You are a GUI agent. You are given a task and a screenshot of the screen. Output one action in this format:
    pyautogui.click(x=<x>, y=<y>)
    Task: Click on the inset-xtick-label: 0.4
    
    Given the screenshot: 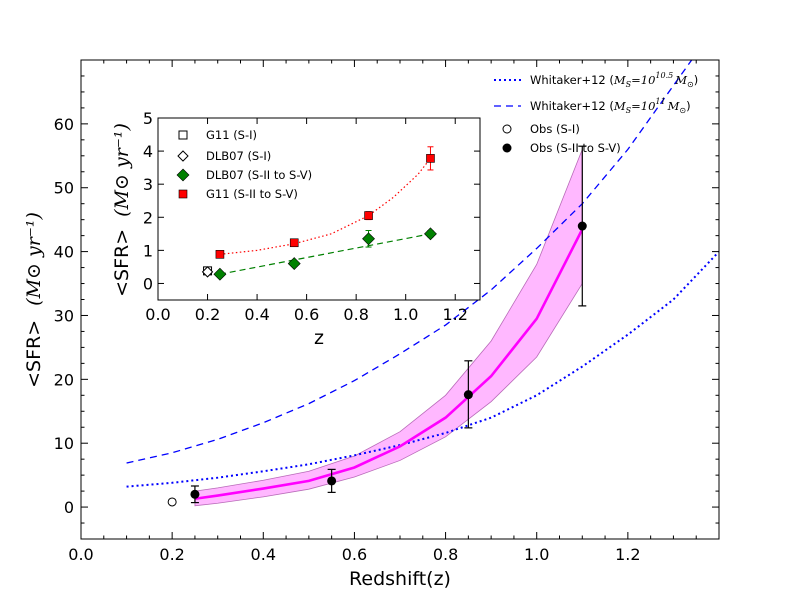 What is the action you would take?
    pyautogui.click(x=256, y=314)
    